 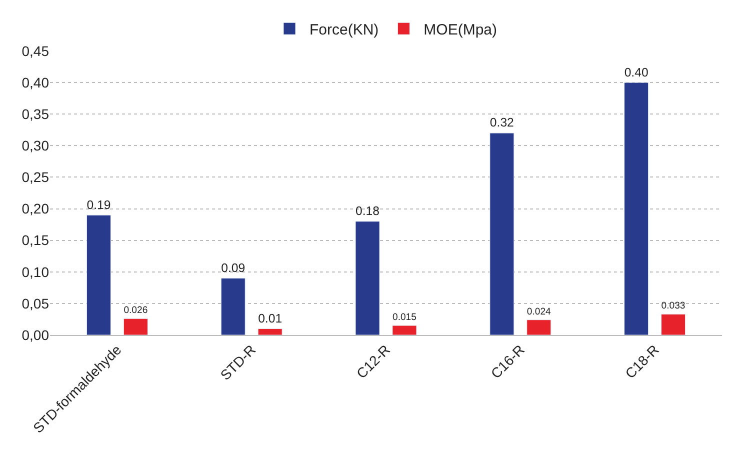 What do you see at coordinates (36, 82) in the screenshot?
I see `y-tick-label: 0,40` at bounding box center [36, 82].